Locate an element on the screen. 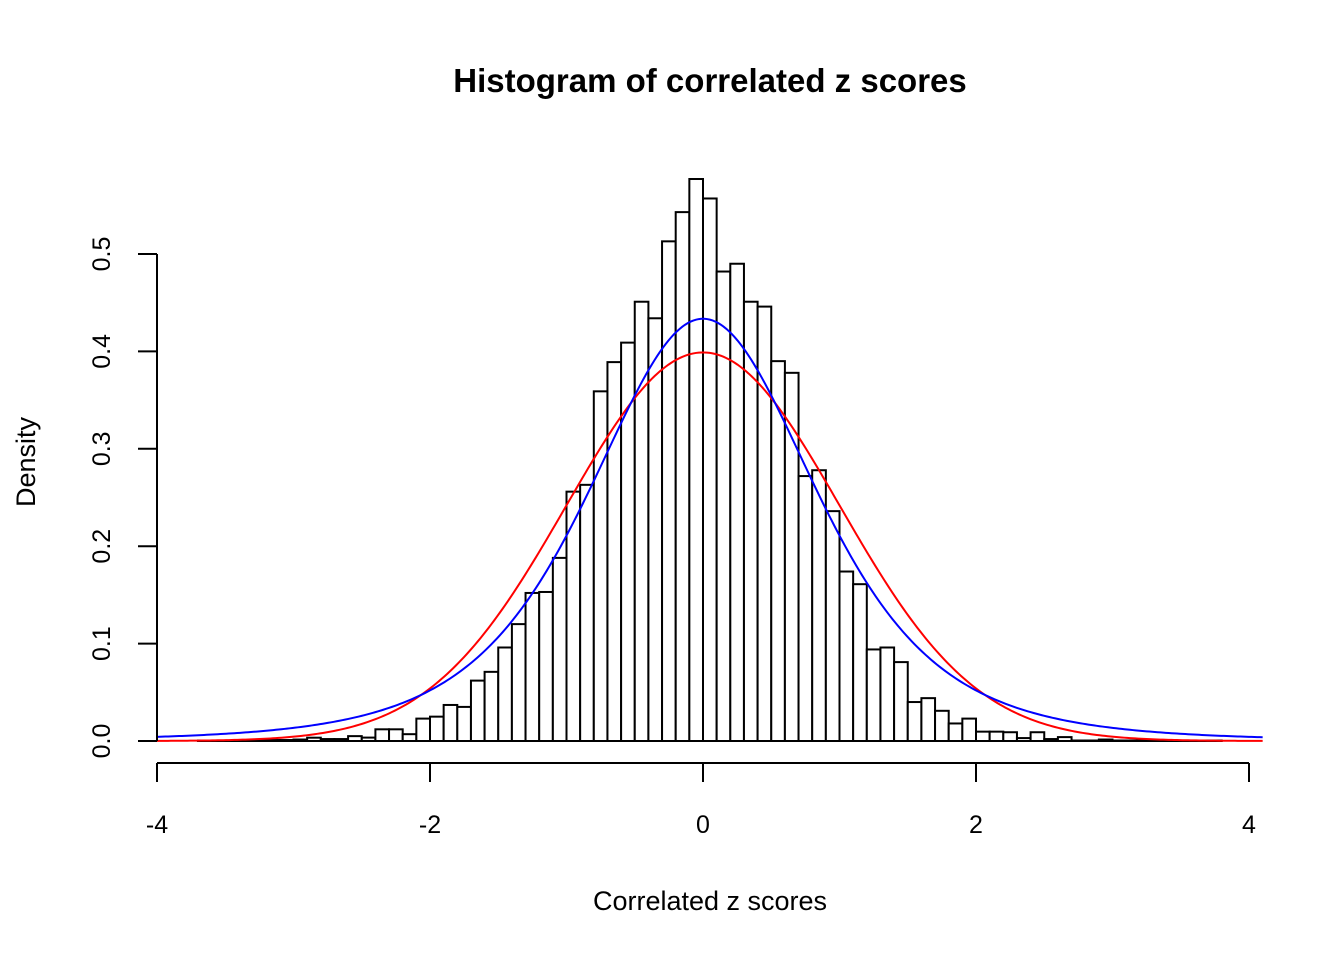 This screenshot has width=1344, height=960. x-tick-label: -4 is located at coordinates (157, 825).